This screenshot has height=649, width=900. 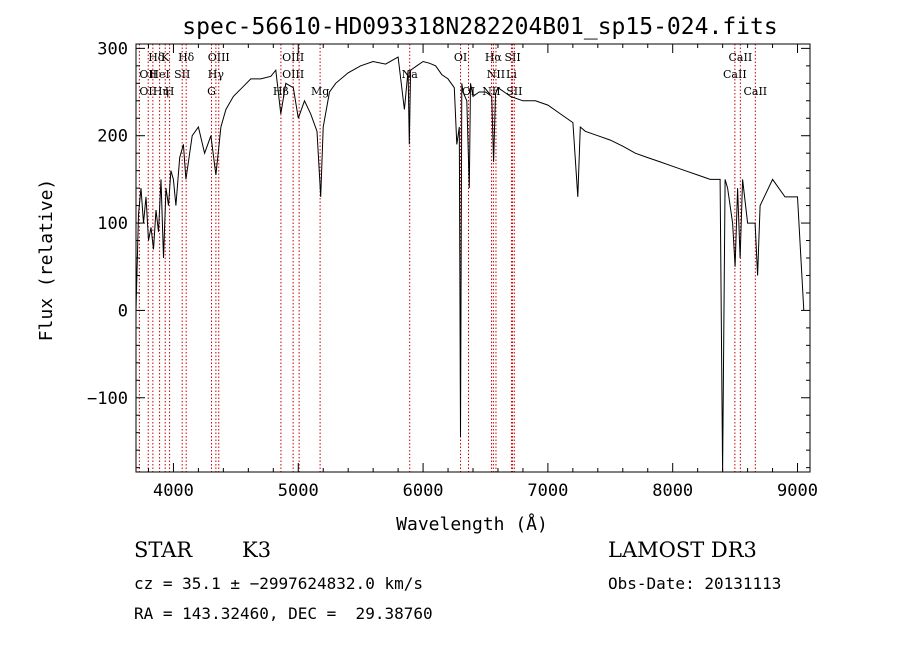 What do you see at coordinates (423, 491) in the screenshot?
I see `x-tick-label: 6000` at bounding box center [423, 491].